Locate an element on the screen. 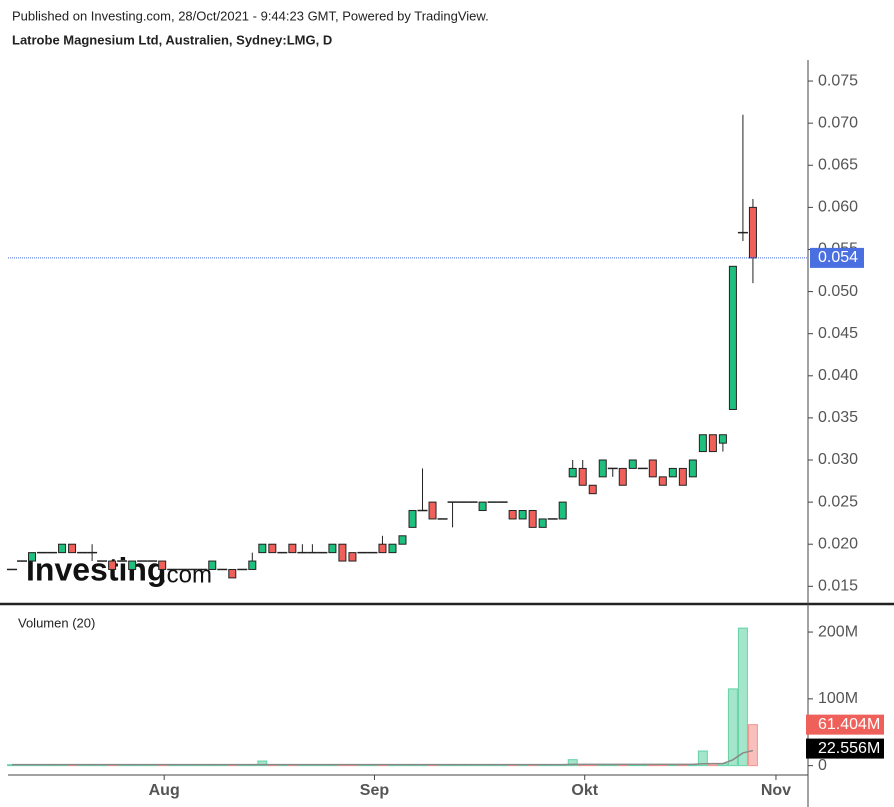 The width and height of the screenshot is (894, 807). logo: Investing .com is located at coordinates (119, 569).